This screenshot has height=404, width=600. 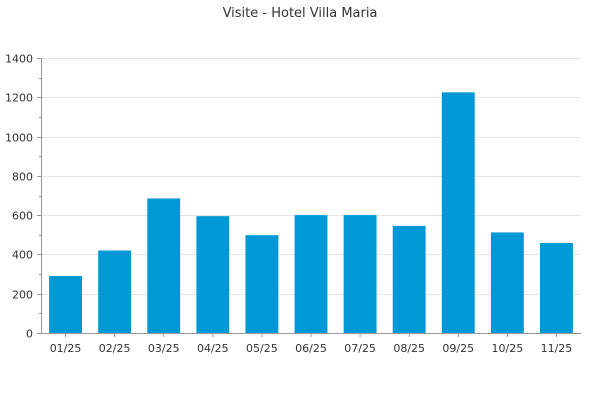 What do you see at coordinates (22, 216) in the screenshot?
I see `y-tick-label: 600` at bounding box center [22, 216].